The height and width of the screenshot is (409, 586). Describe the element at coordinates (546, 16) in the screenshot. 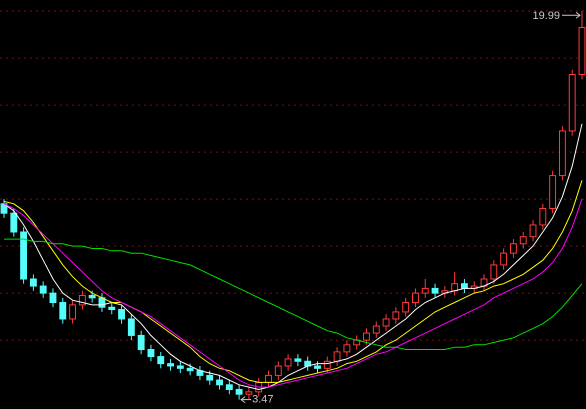

I see `annotation-label: 19.99` at that location.